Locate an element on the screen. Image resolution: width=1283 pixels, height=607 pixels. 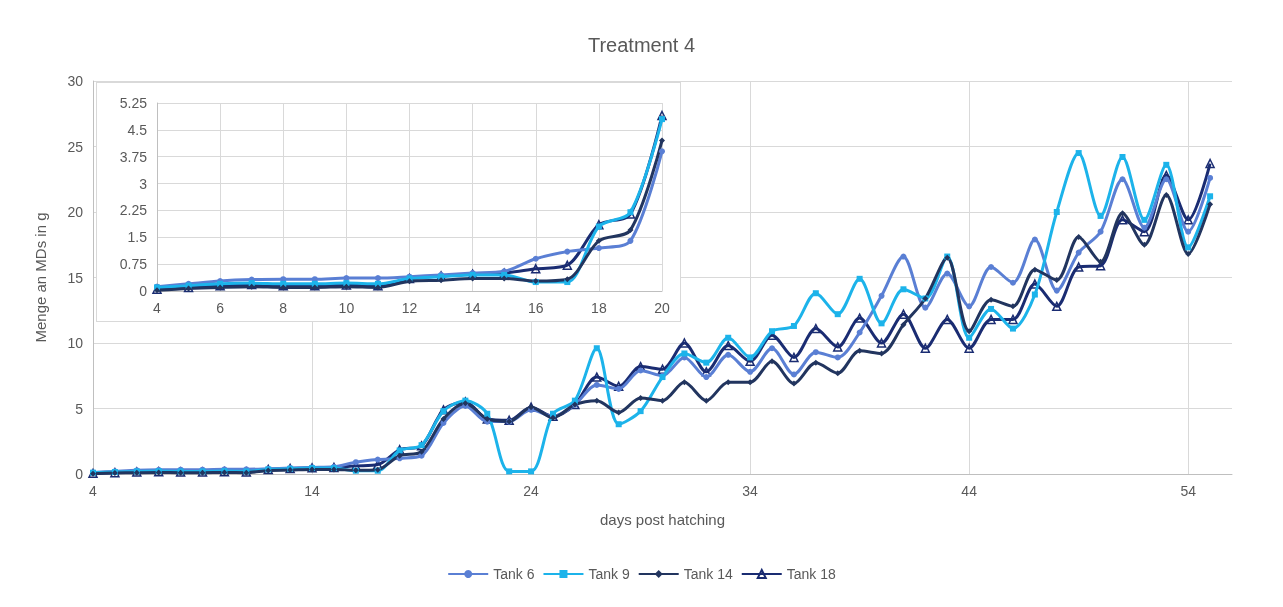
x-tick-label: 20 is located at coordinates (662, 308).